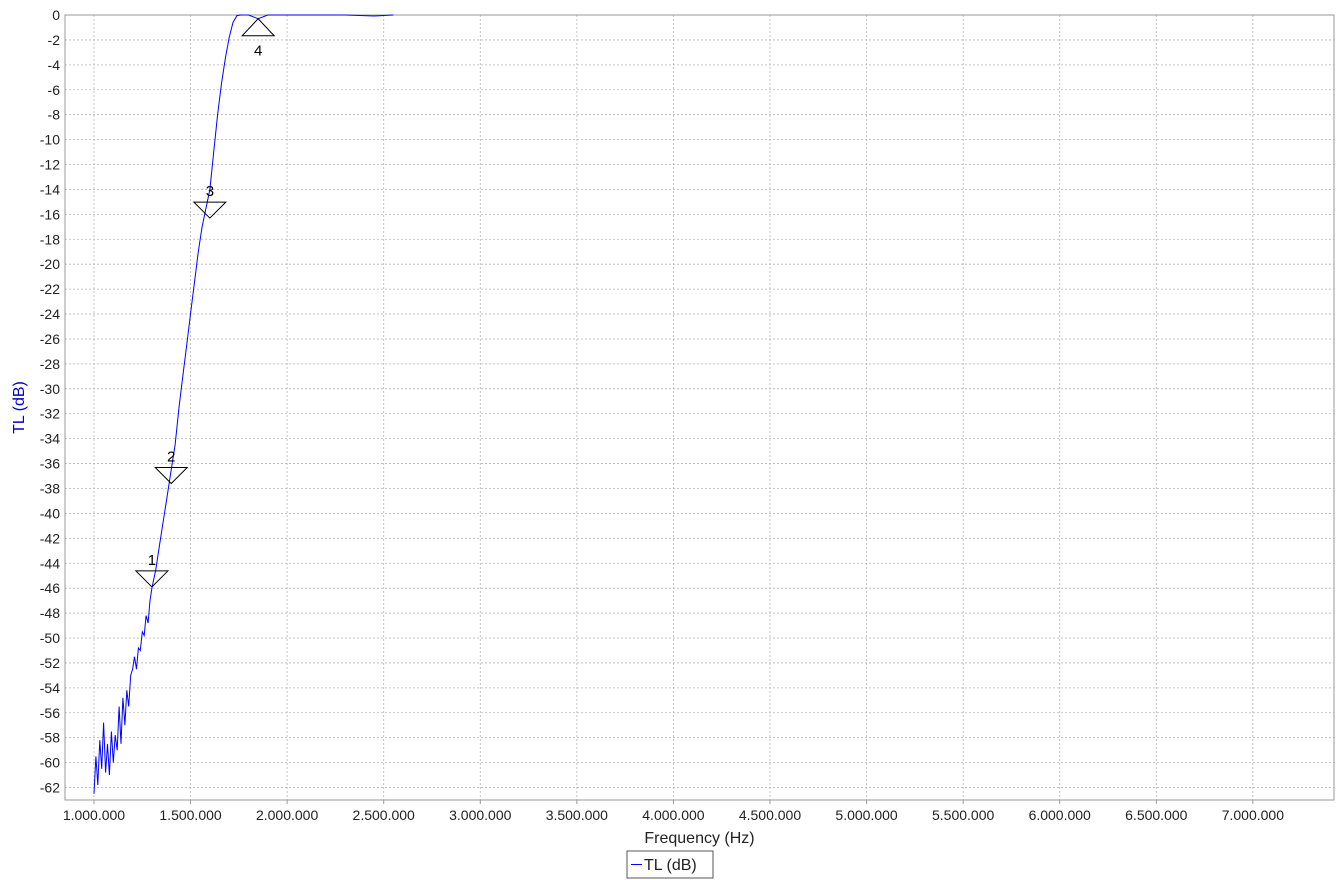 The image size is (1340, 880). I want to click on marker-label: 4, so click(258, 51).